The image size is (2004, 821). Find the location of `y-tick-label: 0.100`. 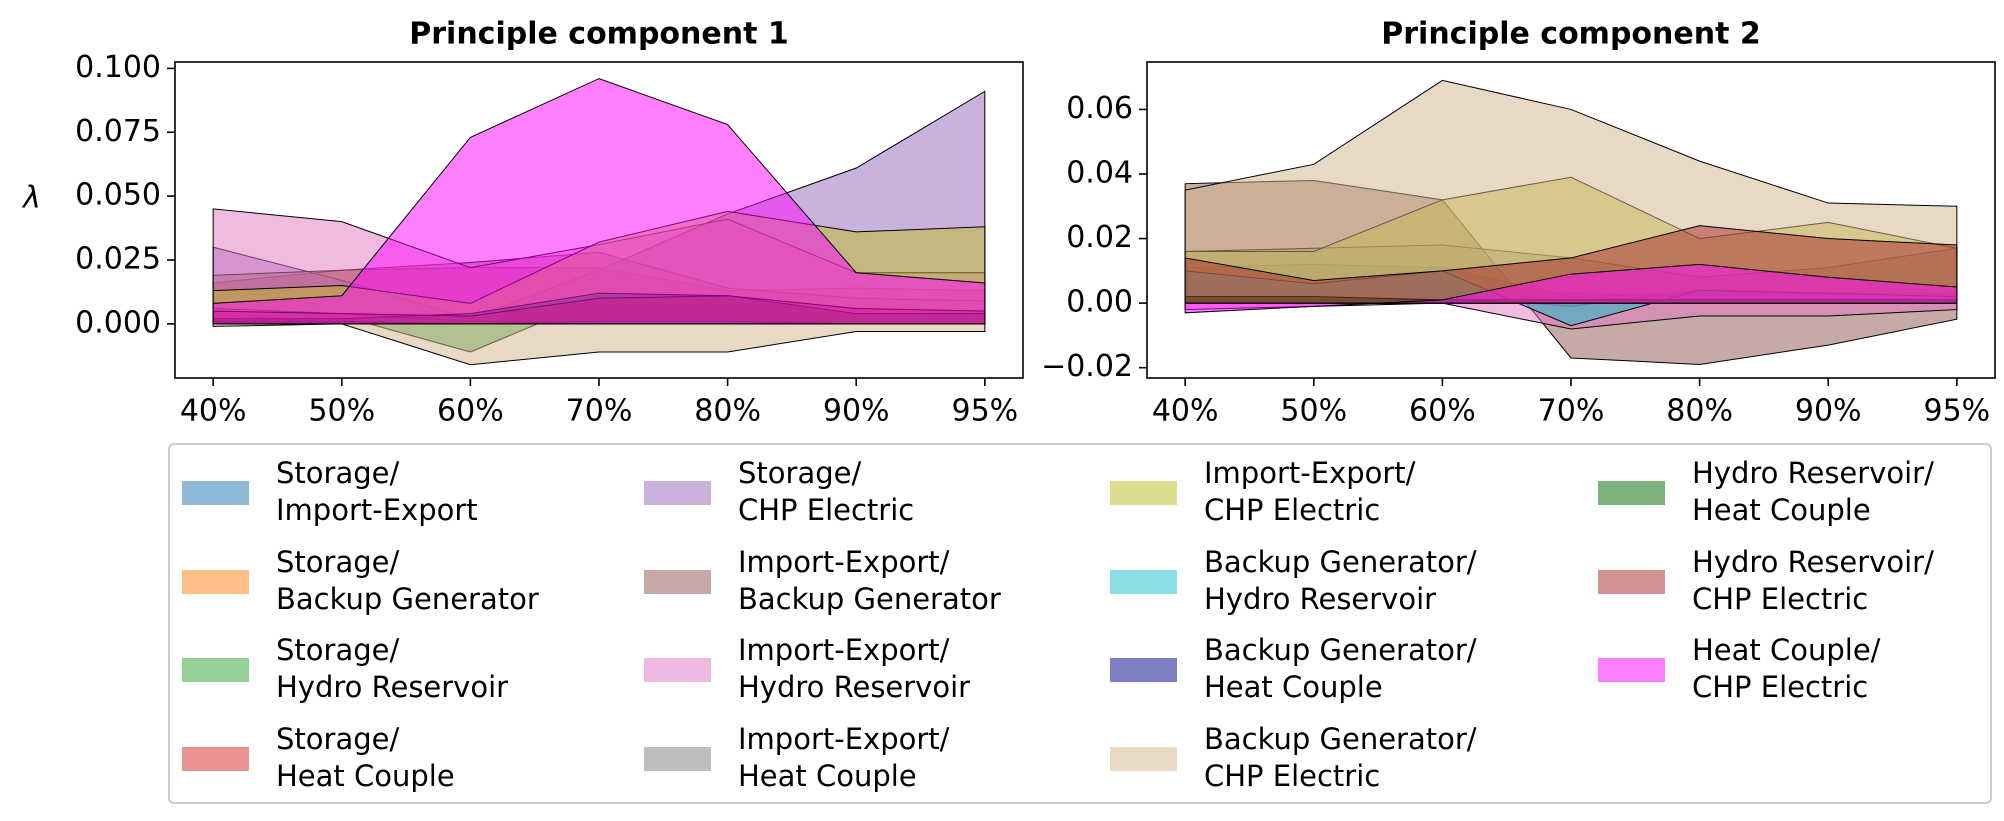

y-tick-label: 0.100 is located at coordinates (118, 67).